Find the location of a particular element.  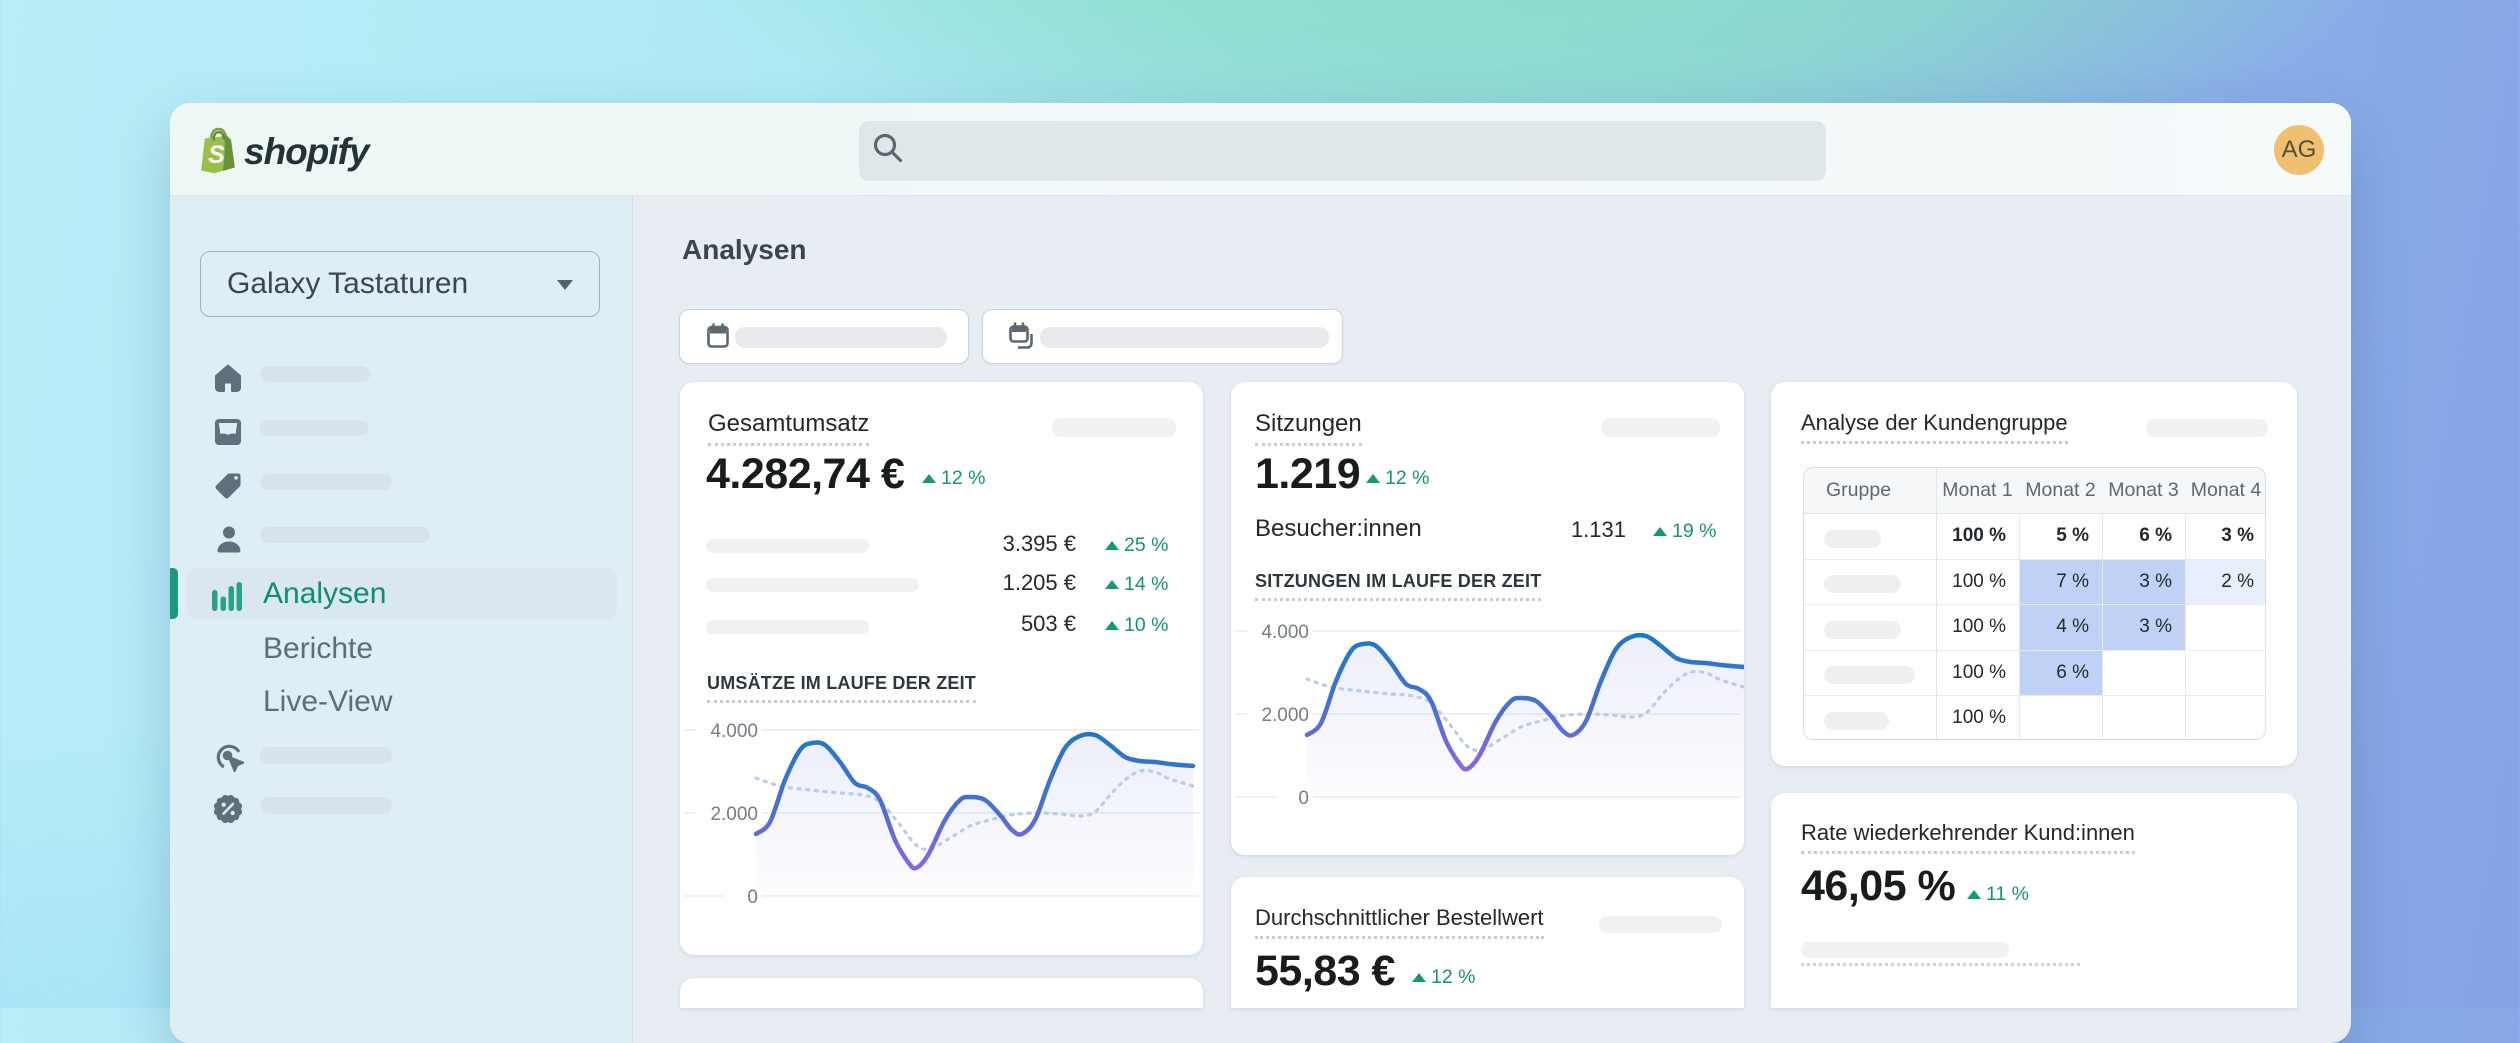

svg-text: S is located at coordinates (216, 155).